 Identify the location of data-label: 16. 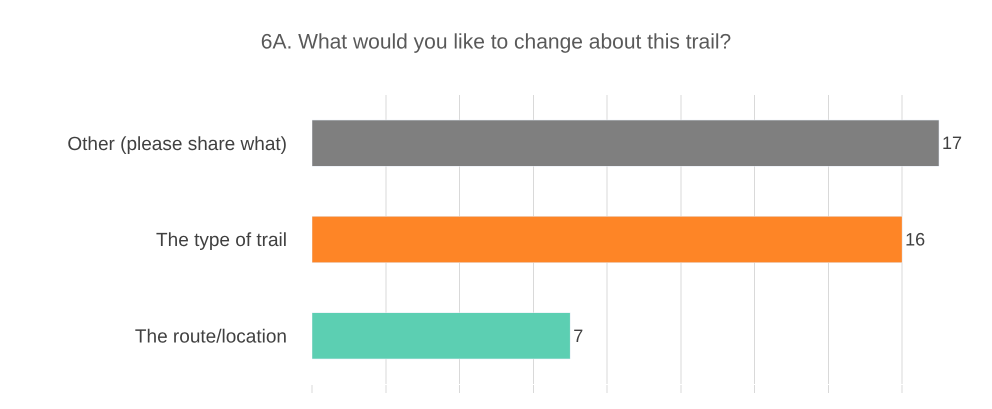
(915, 240).